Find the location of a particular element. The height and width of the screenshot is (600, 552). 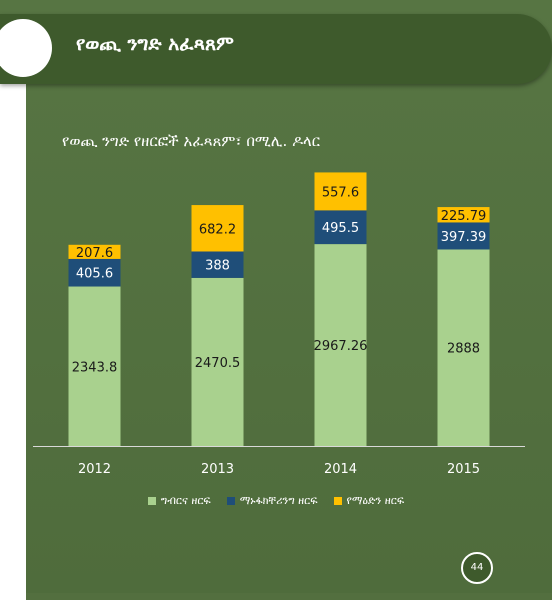

legend-item-1: ማኑፋክቸሪንግ ዘርፍ is located at coordinates (272, 501).